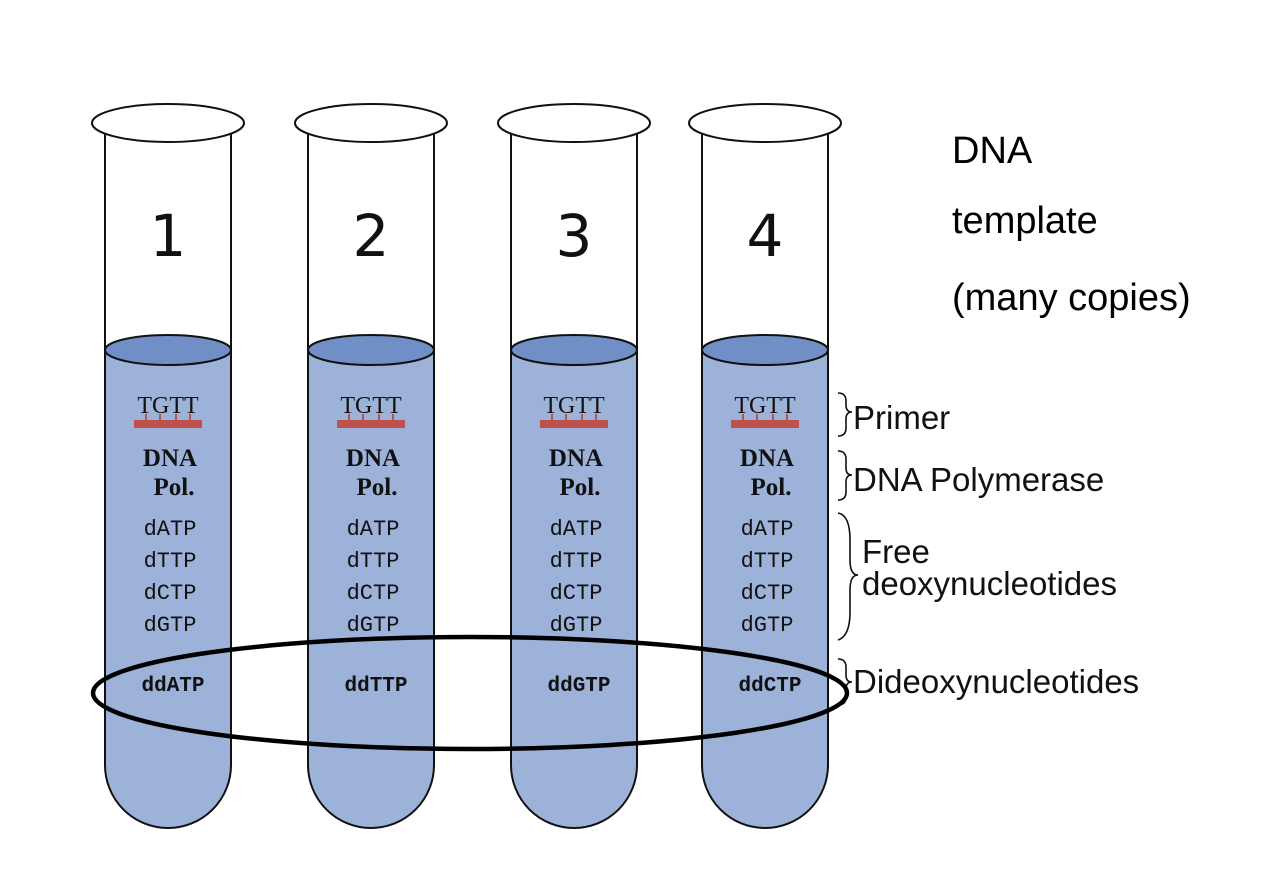 This screenshot has height=876, width=1288. Describe the element at coordinates (901, 417) in the screenshot. I see `primer-label: Primer` at that location.